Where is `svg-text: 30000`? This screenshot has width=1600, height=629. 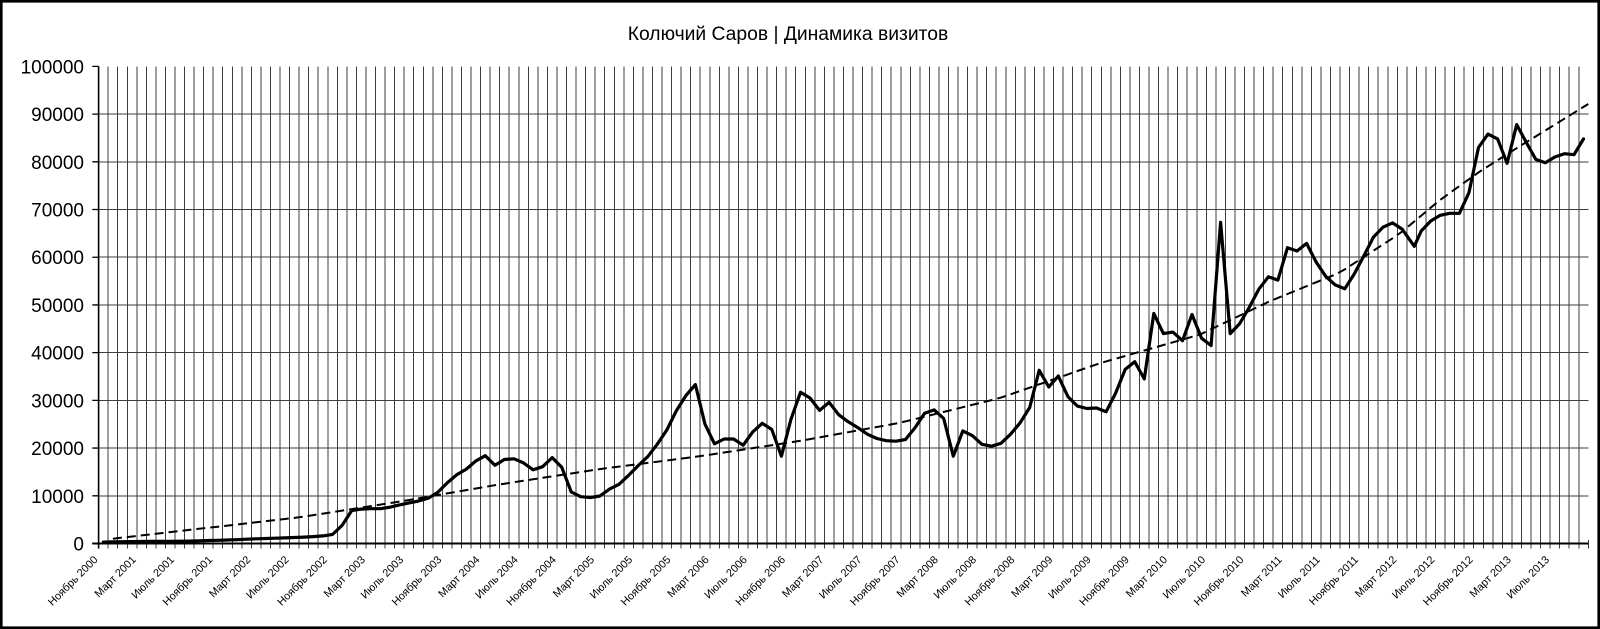
svg-text: 30000 is located at coordinates (57, 401).